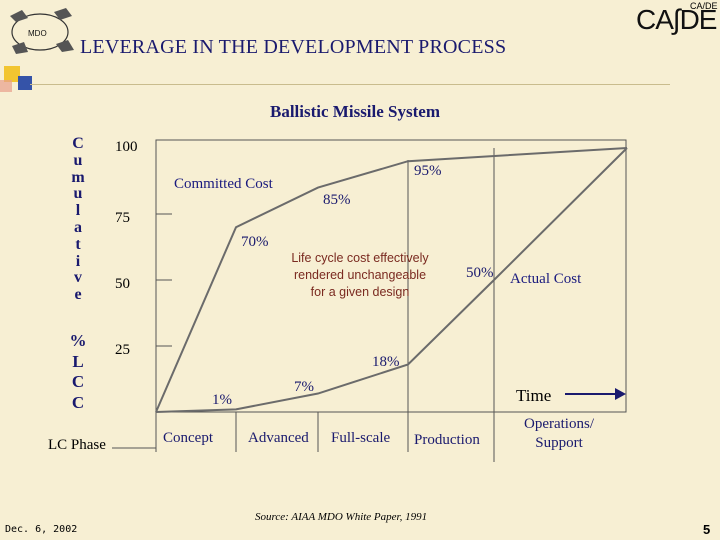 This screenshot has width=720, height=540. Describe the element at coordinates (78, 361) in the screenshot. I see `y-axis-letter: L` at that location.